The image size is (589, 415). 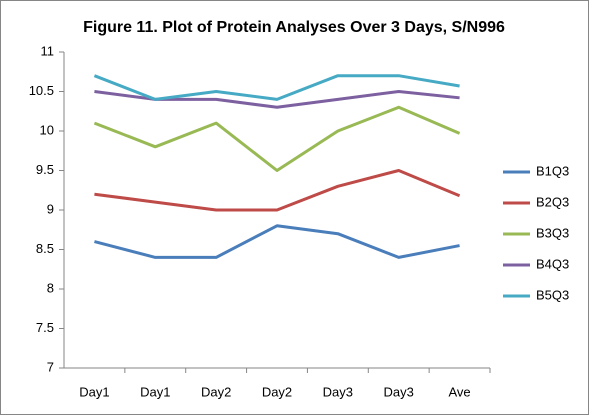 I want to click on y-tick-label: 11, so click(x=48, y=50).